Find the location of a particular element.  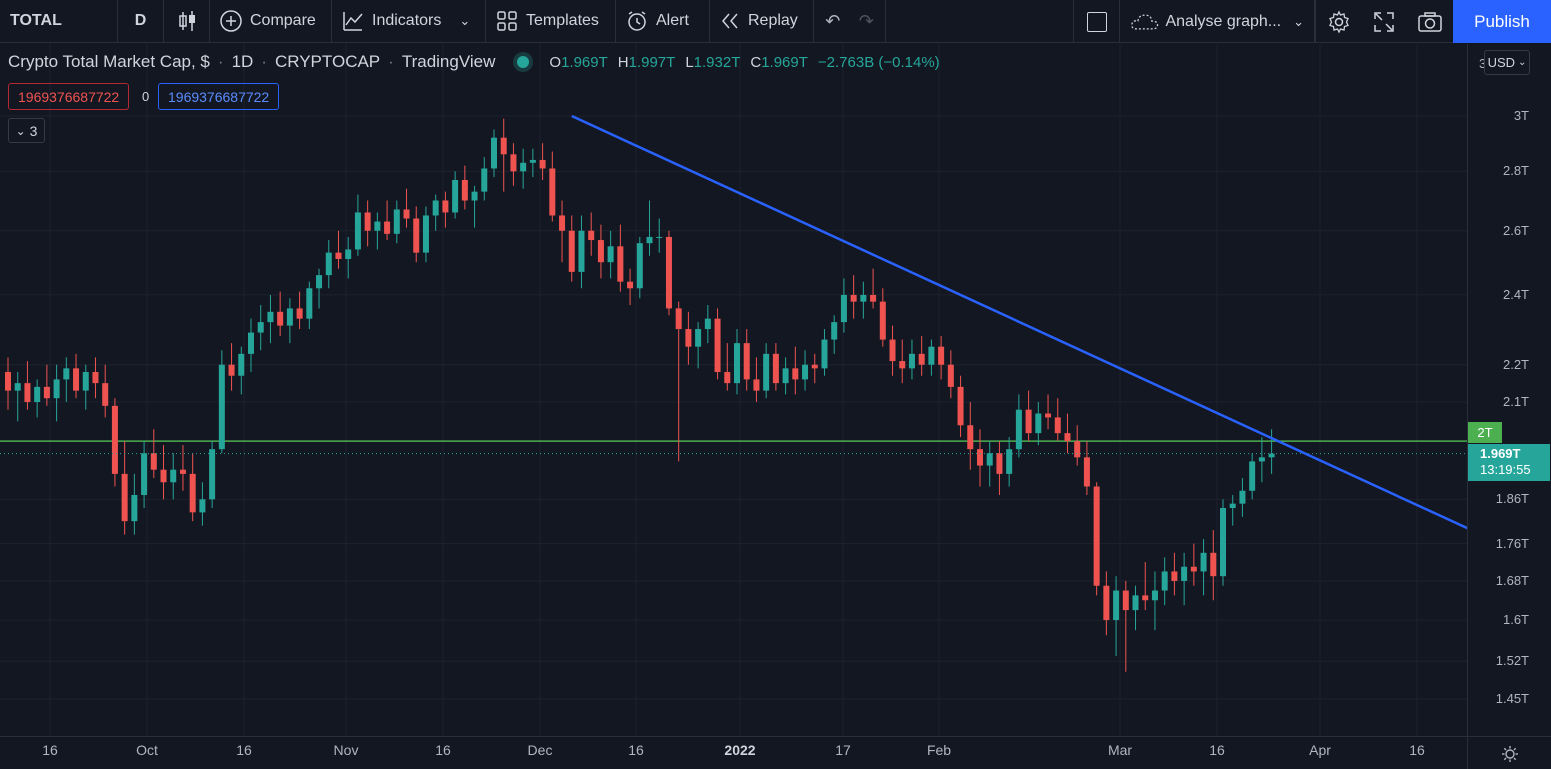

publish-button: Publish is located at coordinates (1502, 21).